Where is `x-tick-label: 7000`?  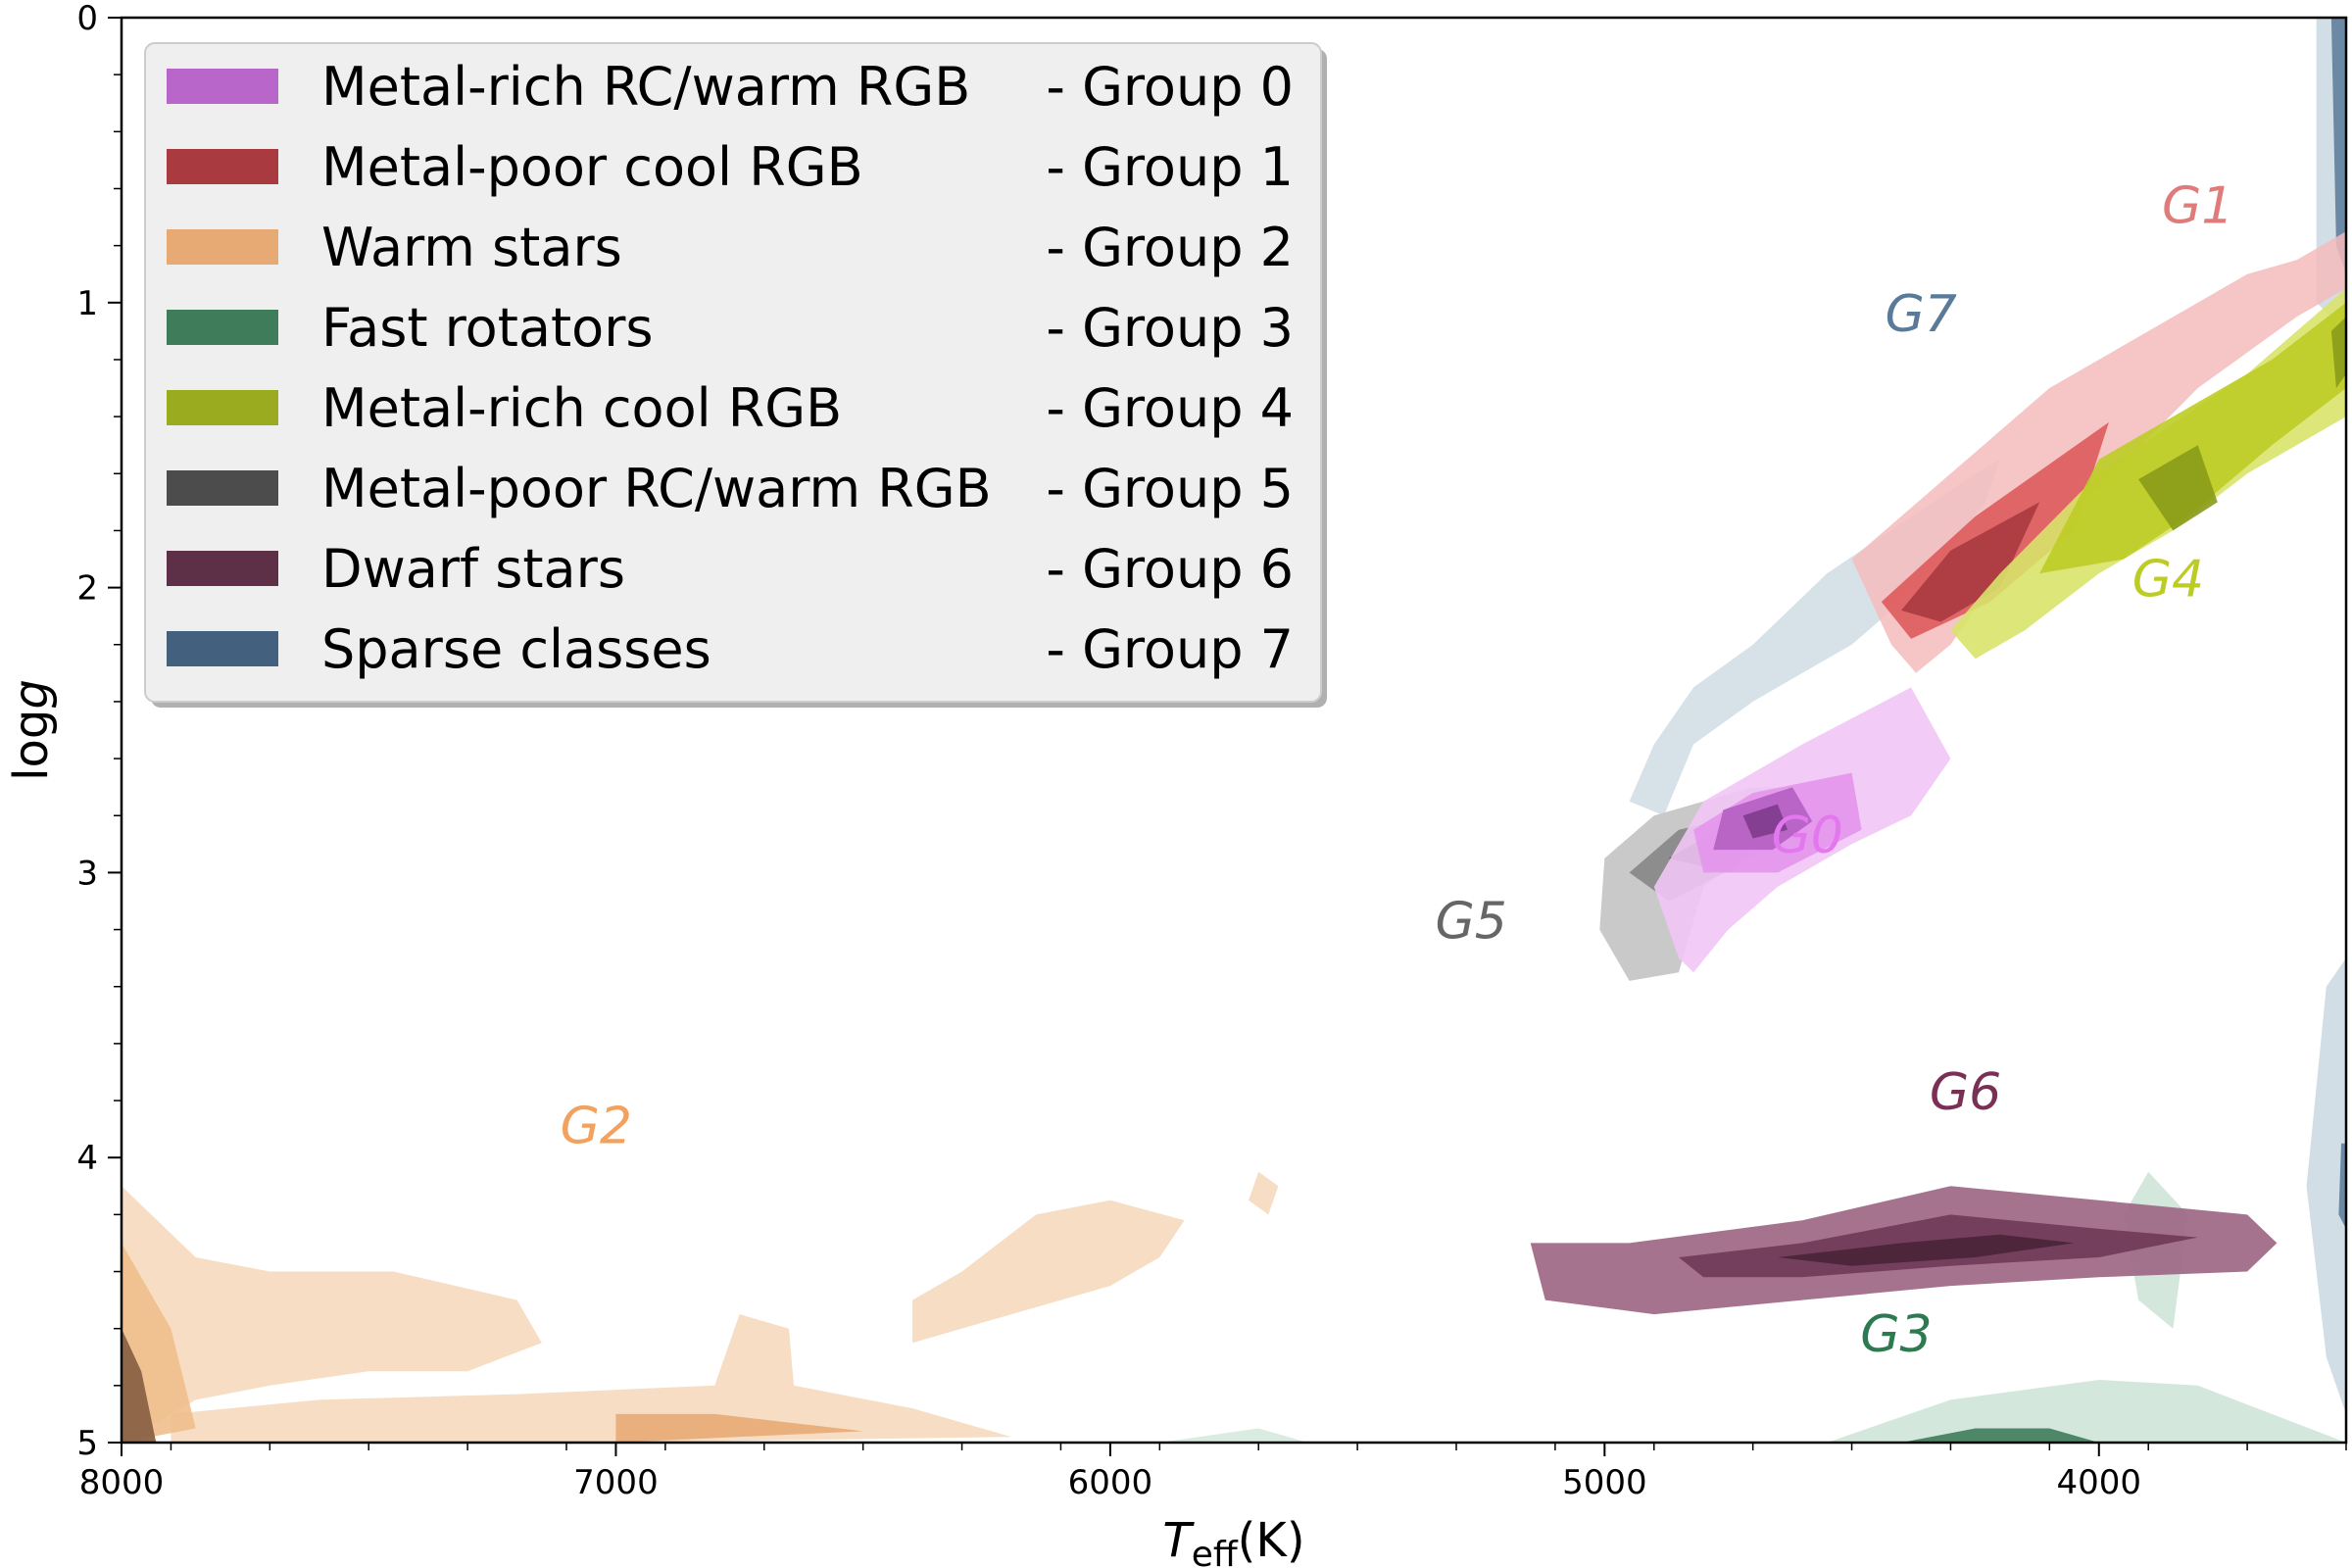 x-tick-label: 7000 is located at coordinates (616, 1482).